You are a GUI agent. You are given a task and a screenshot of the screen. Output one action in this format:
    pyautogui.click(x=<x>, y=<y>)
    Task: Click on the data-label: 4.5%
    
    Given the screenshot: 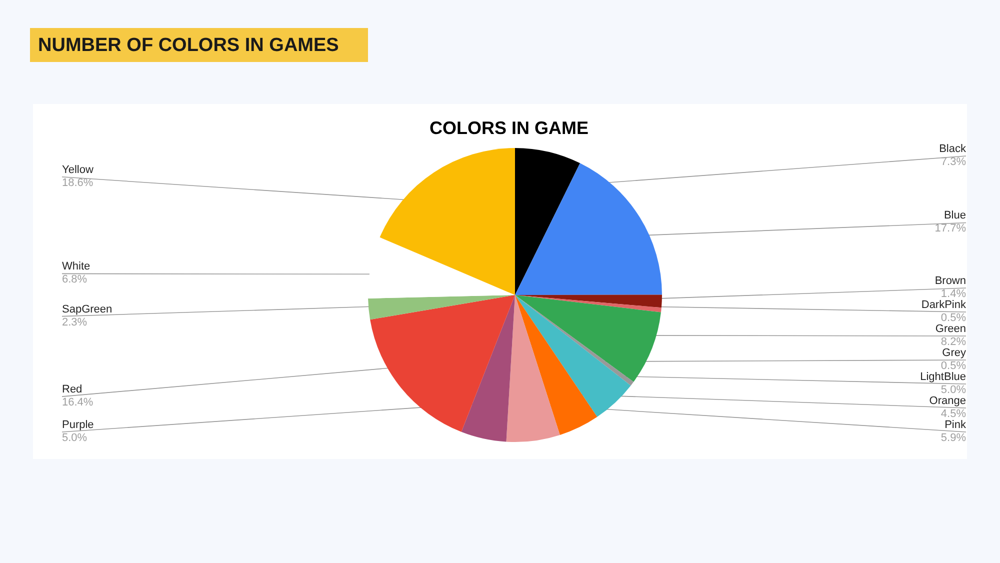 What is the action you would take?
    pyautogui.click(x=953, y=414)
    